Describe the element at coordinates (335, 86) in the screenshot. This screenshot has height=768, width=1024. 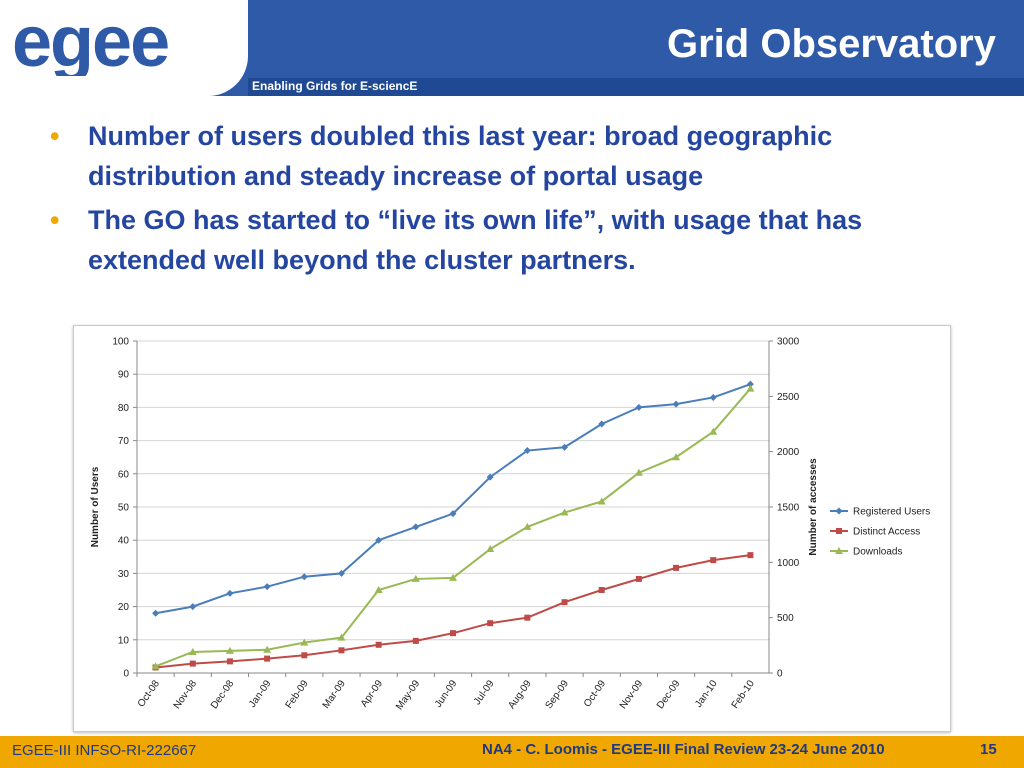
I see `tagline: Enabling Grids for E-sciencE` at that location.